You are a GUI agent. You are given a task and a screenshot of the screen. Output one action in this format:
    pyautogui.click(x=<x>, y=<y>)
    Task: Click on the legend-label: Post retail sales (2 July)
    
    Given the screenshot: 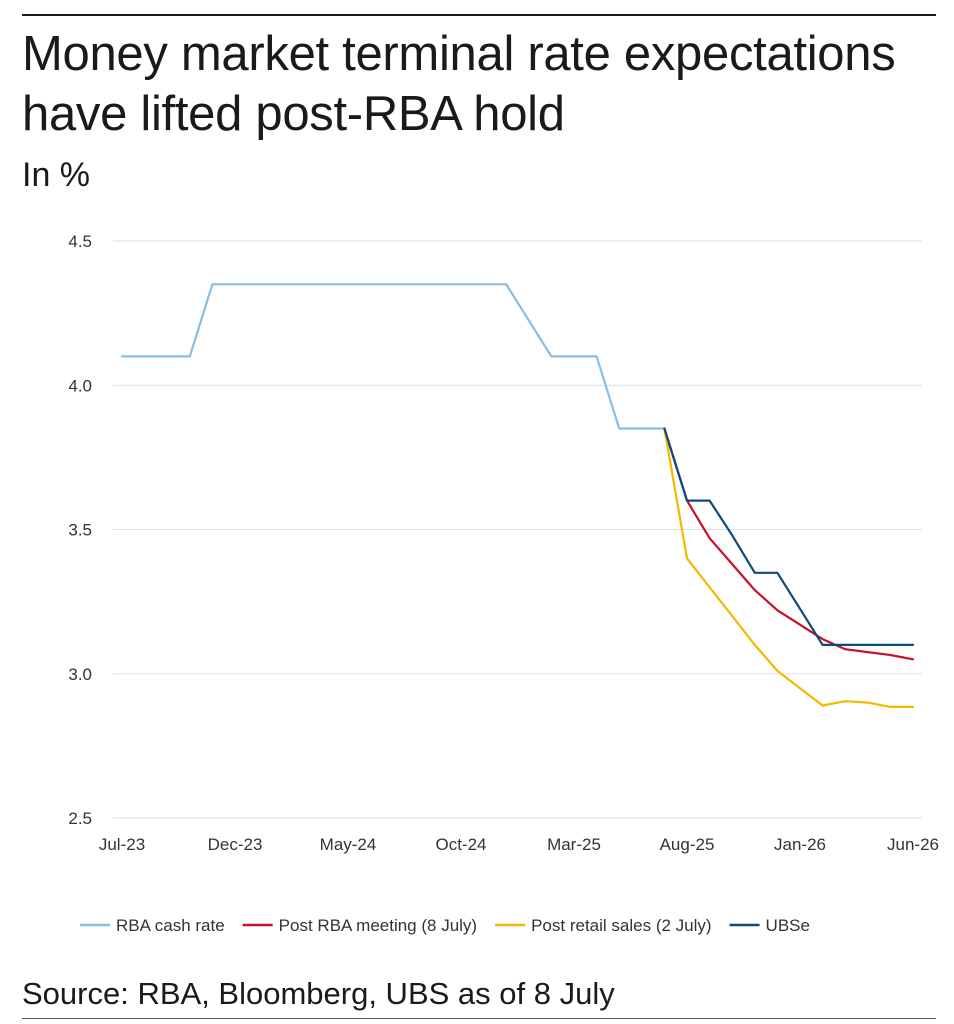 What is the action you would take?
    pyautogui.click(x=621, y=925)
    